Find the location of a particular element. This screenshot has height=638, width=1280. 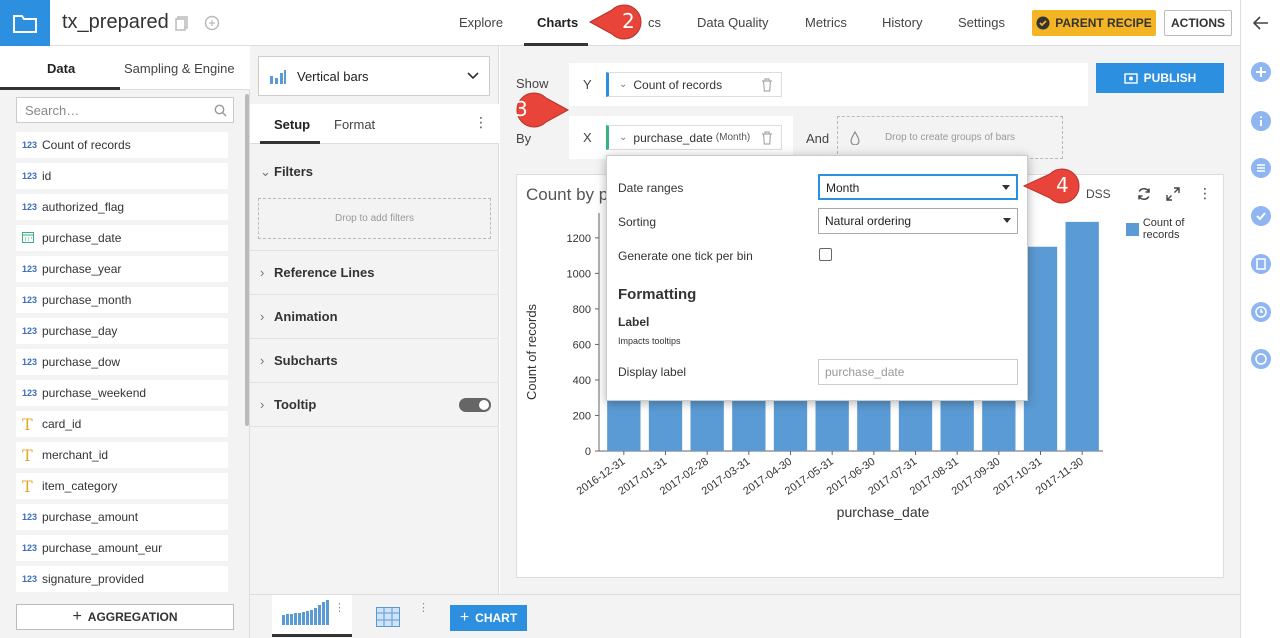

tab-charts: Charts is located at coordinates (558, 22).